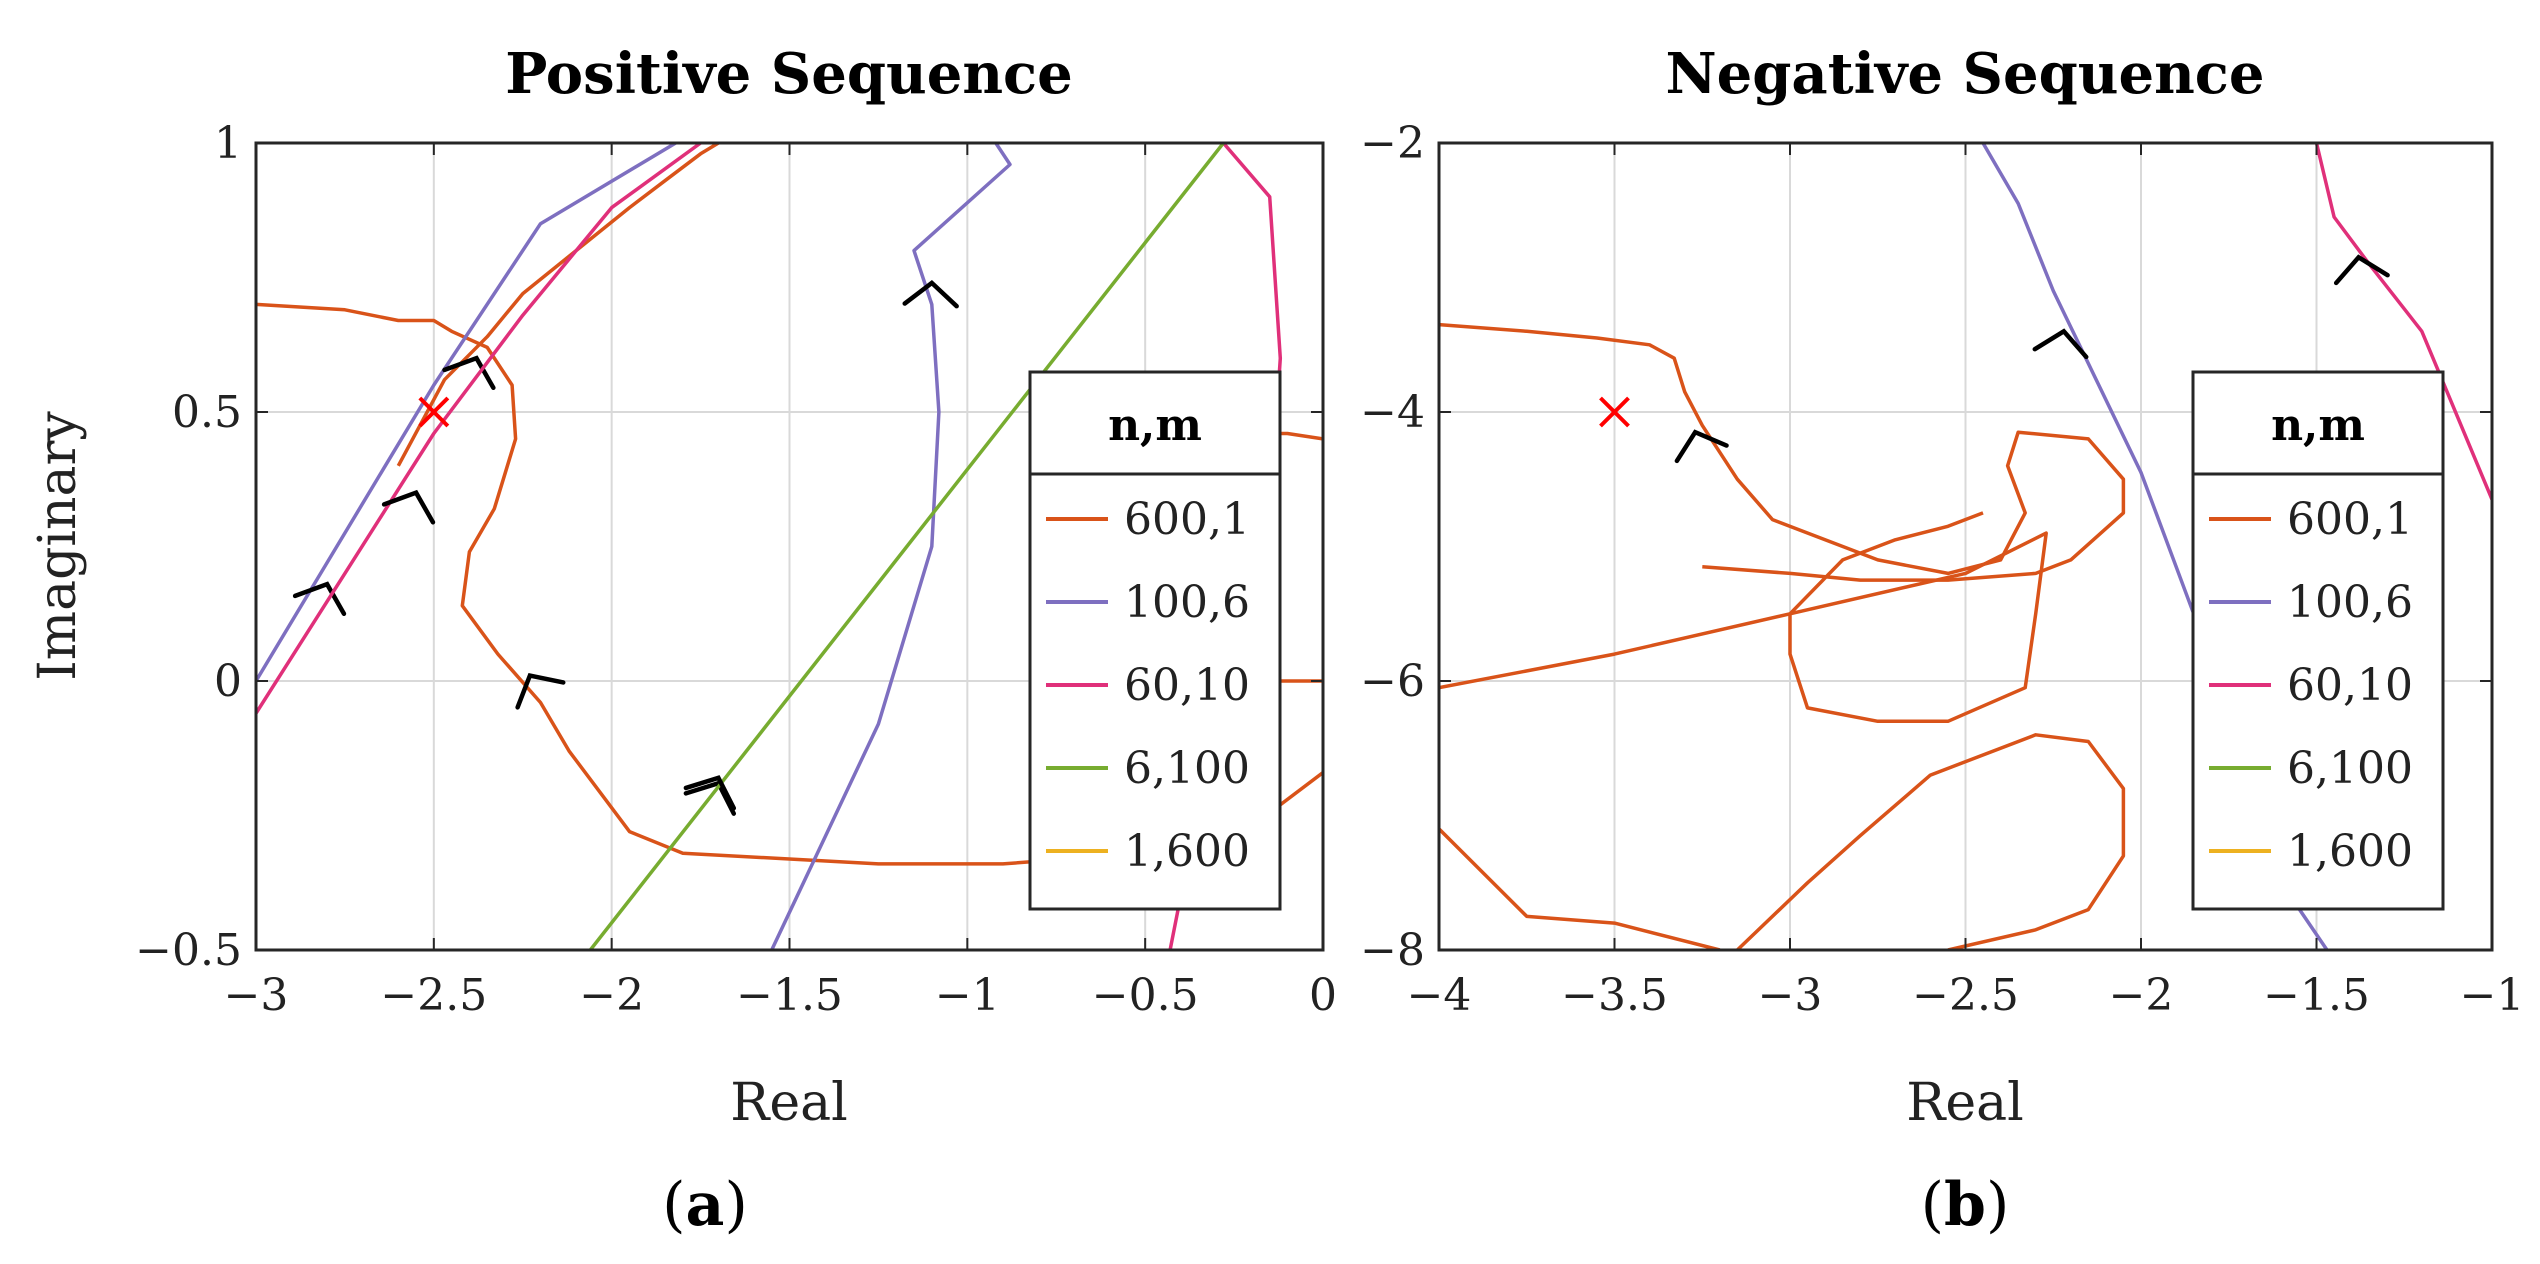 Image resolution: width=2540 pixels, height=1264 pixels. I want to click on y-tick-label: −4, so click(1392, 412).